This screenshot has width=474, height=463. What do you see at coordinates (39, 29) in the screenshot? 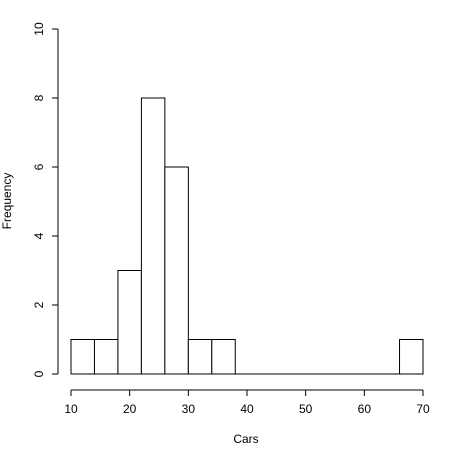
I see `y-tick-label: 10` at bounding box center [39, 29].